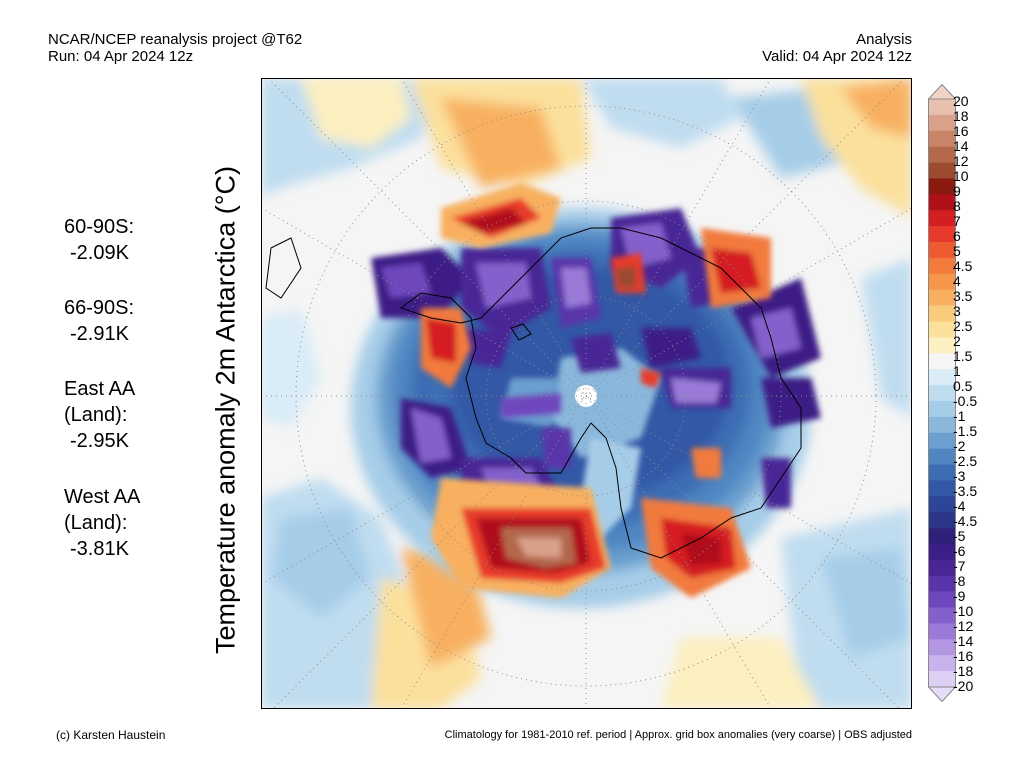  What do you see at coordinates (99, 441) in the screenshot?
I see `stat-value: -2.95K` at bounding box center [99, 441].